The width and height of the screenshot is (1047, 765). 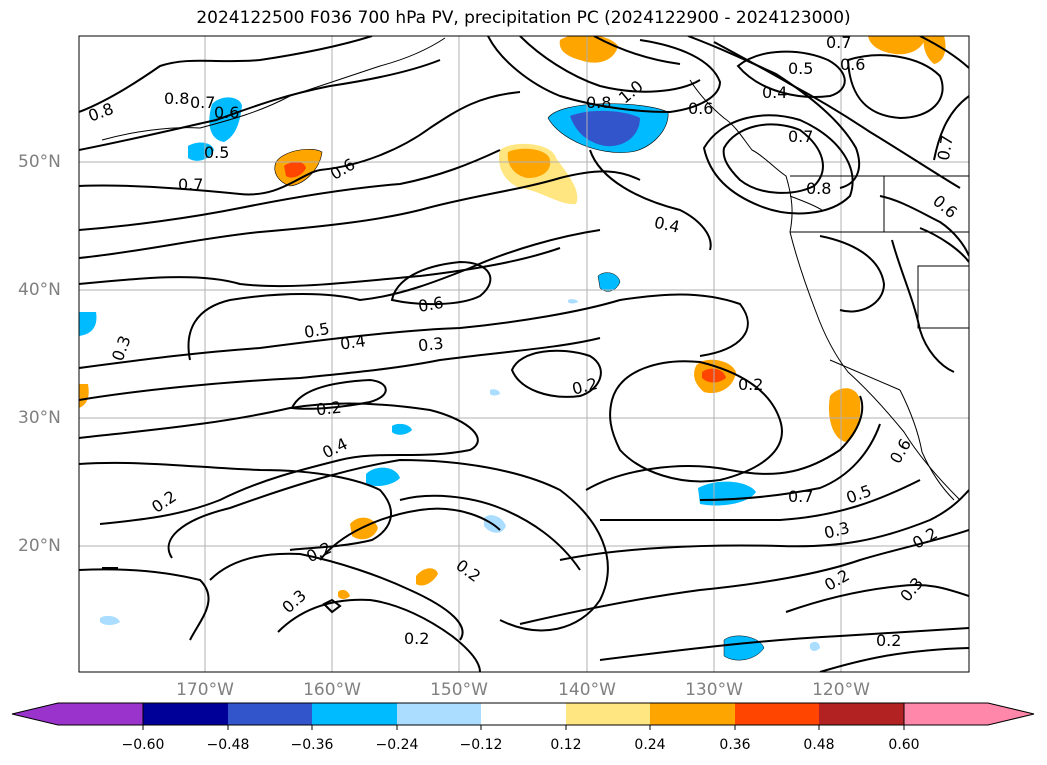 I want to click on colorbar-tick: −0.36, so click(x=312, y=745).